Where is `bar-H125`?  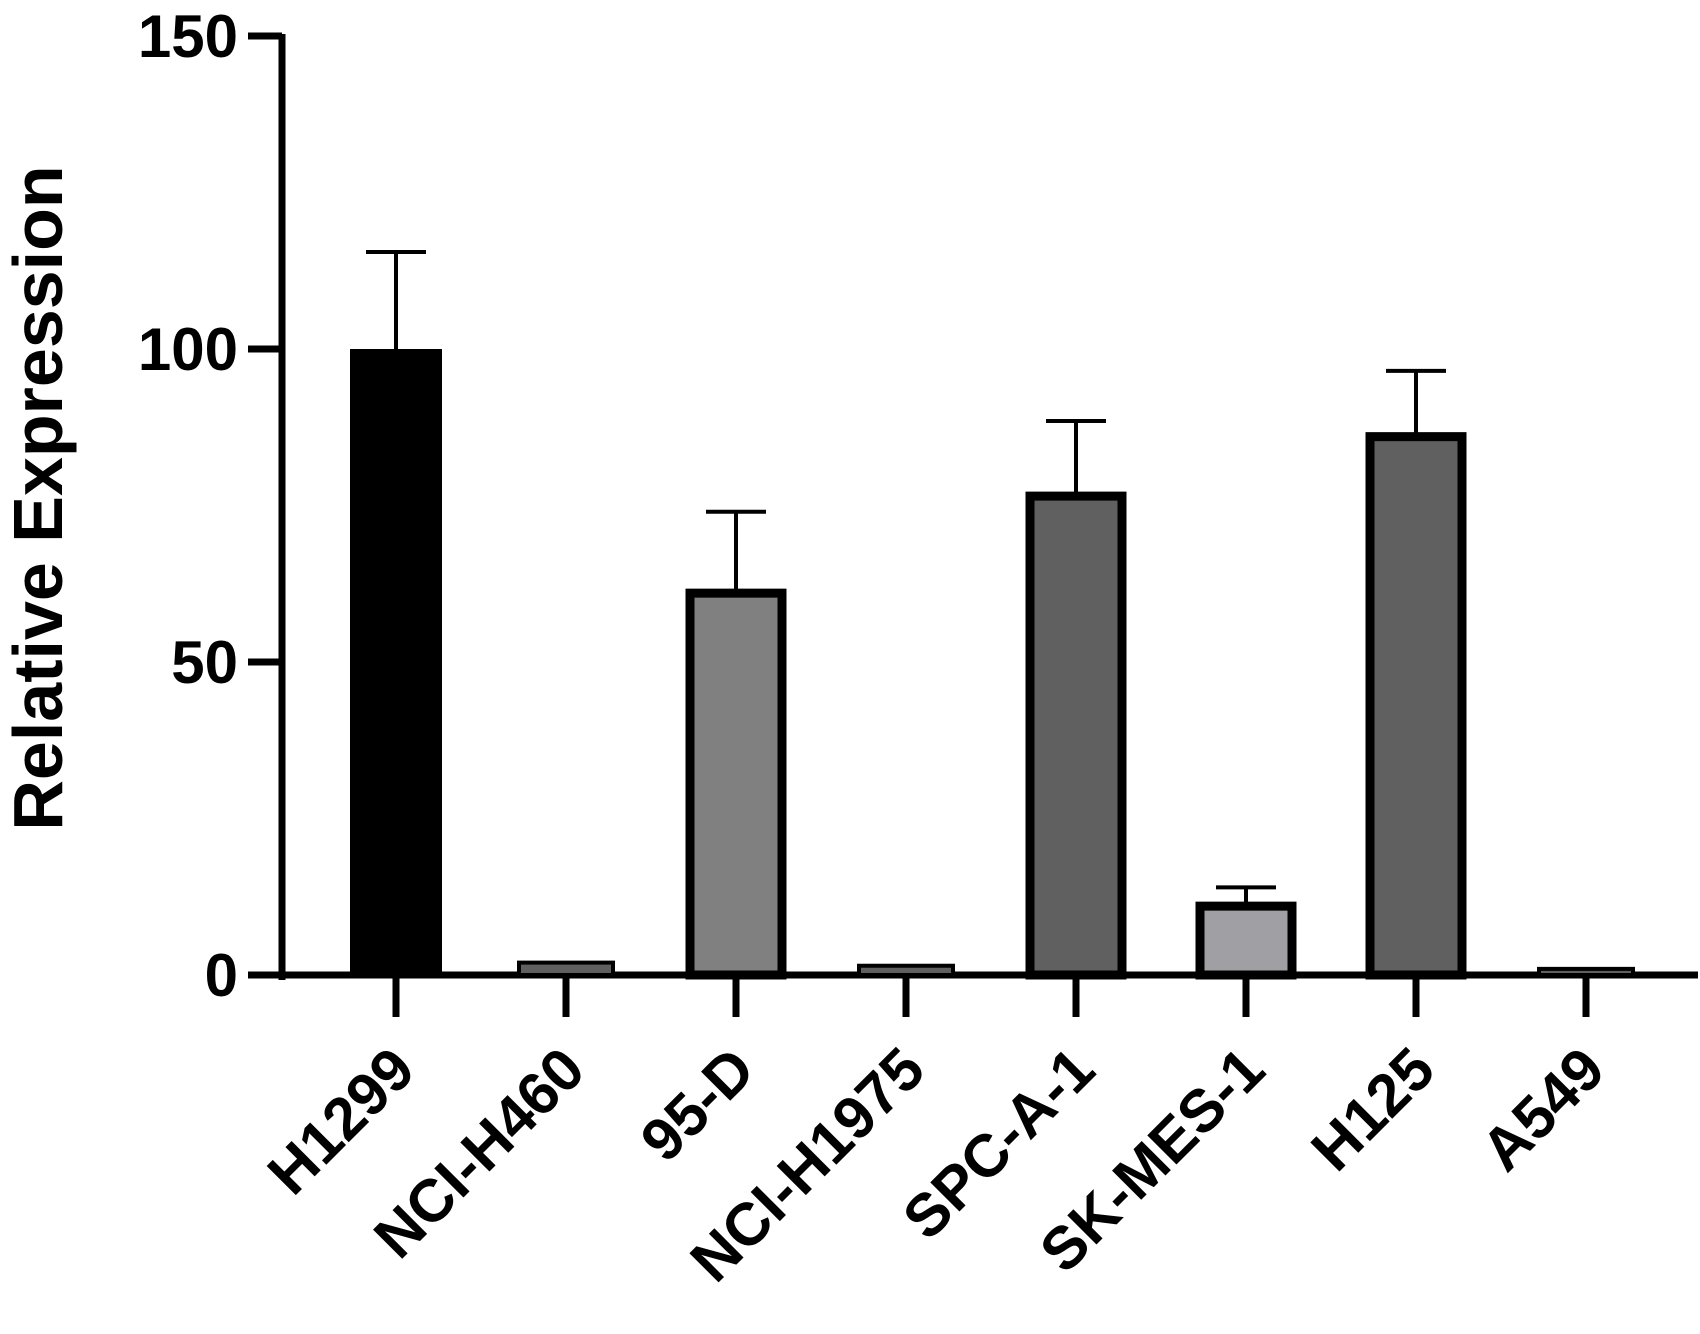
bar-H125 is located at coordinates (1416, 706).